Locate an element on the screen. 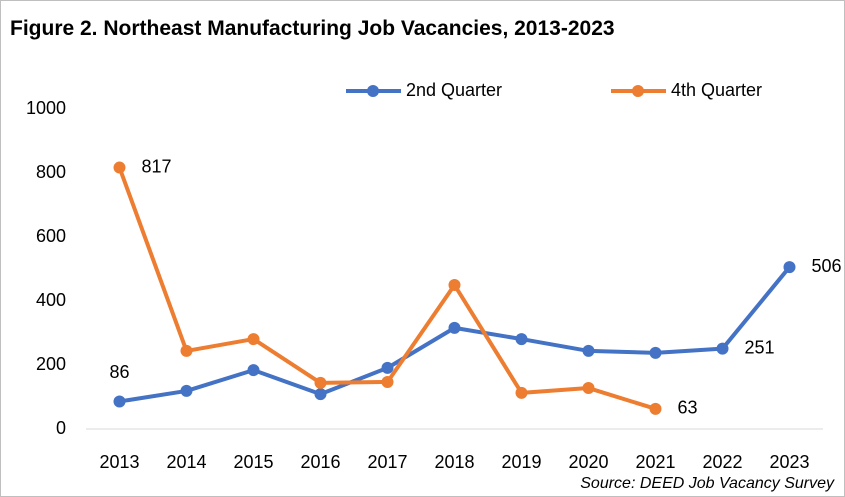 The height and width of the screenshot is (497, 845). x-tick-label: 2015 is located at coordinates (253, 462).